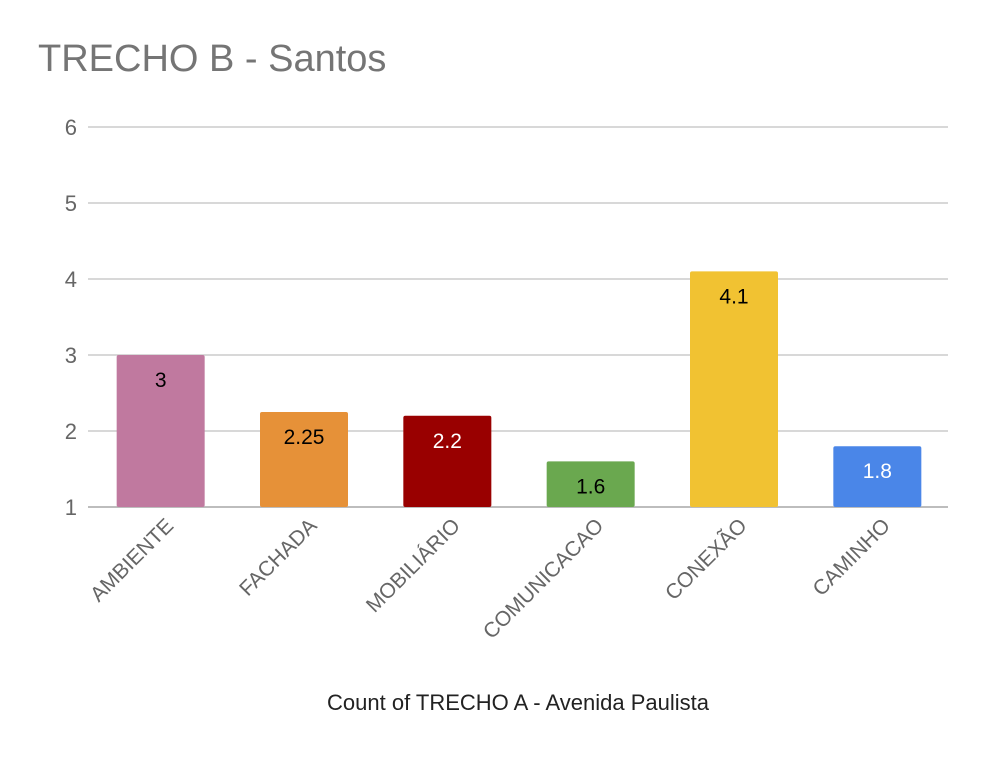 The width and height of the screenshot is (986, 758). Describe the element at coordinates (304, 437) in the screenshot. I see `data-label: 2.25` at that location.